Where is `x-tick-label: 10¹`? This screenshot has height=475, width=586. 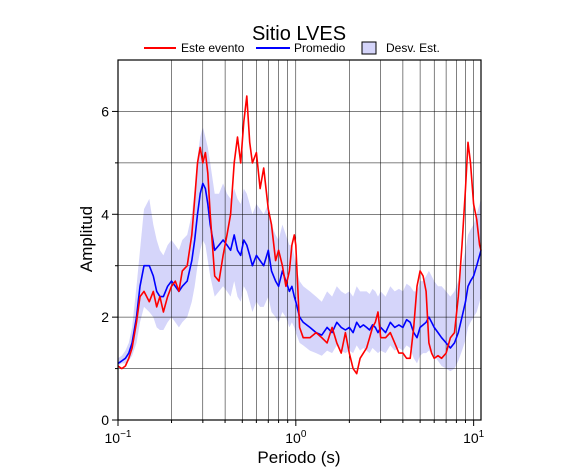
x-tick-label: 10¹ is located at coordinates (474, 437).